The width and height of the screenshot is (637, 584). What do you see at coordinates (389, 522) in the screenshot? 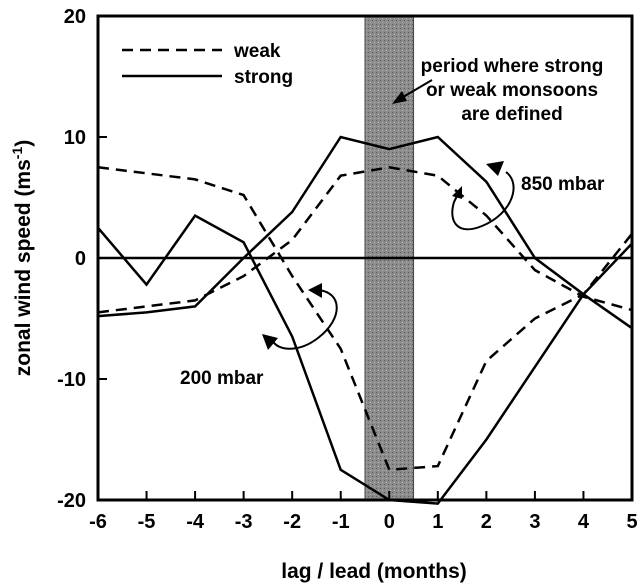
I see `x-tick-label: 0` at bounding box center [389, 522].